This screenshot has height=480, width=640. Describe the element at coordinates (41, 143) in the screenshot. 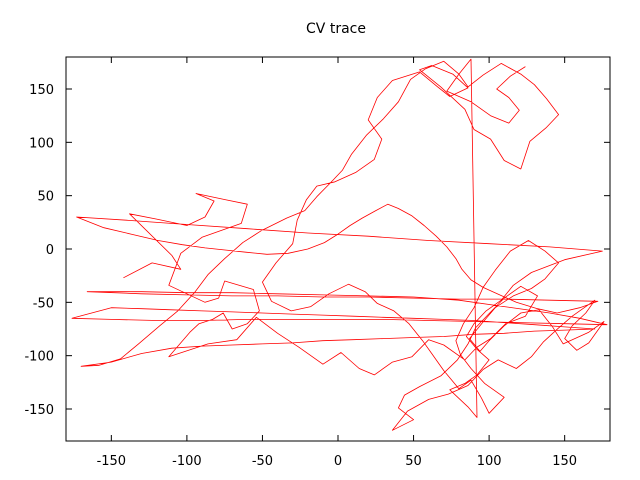

I see `y-tick-label: 100` at that location.